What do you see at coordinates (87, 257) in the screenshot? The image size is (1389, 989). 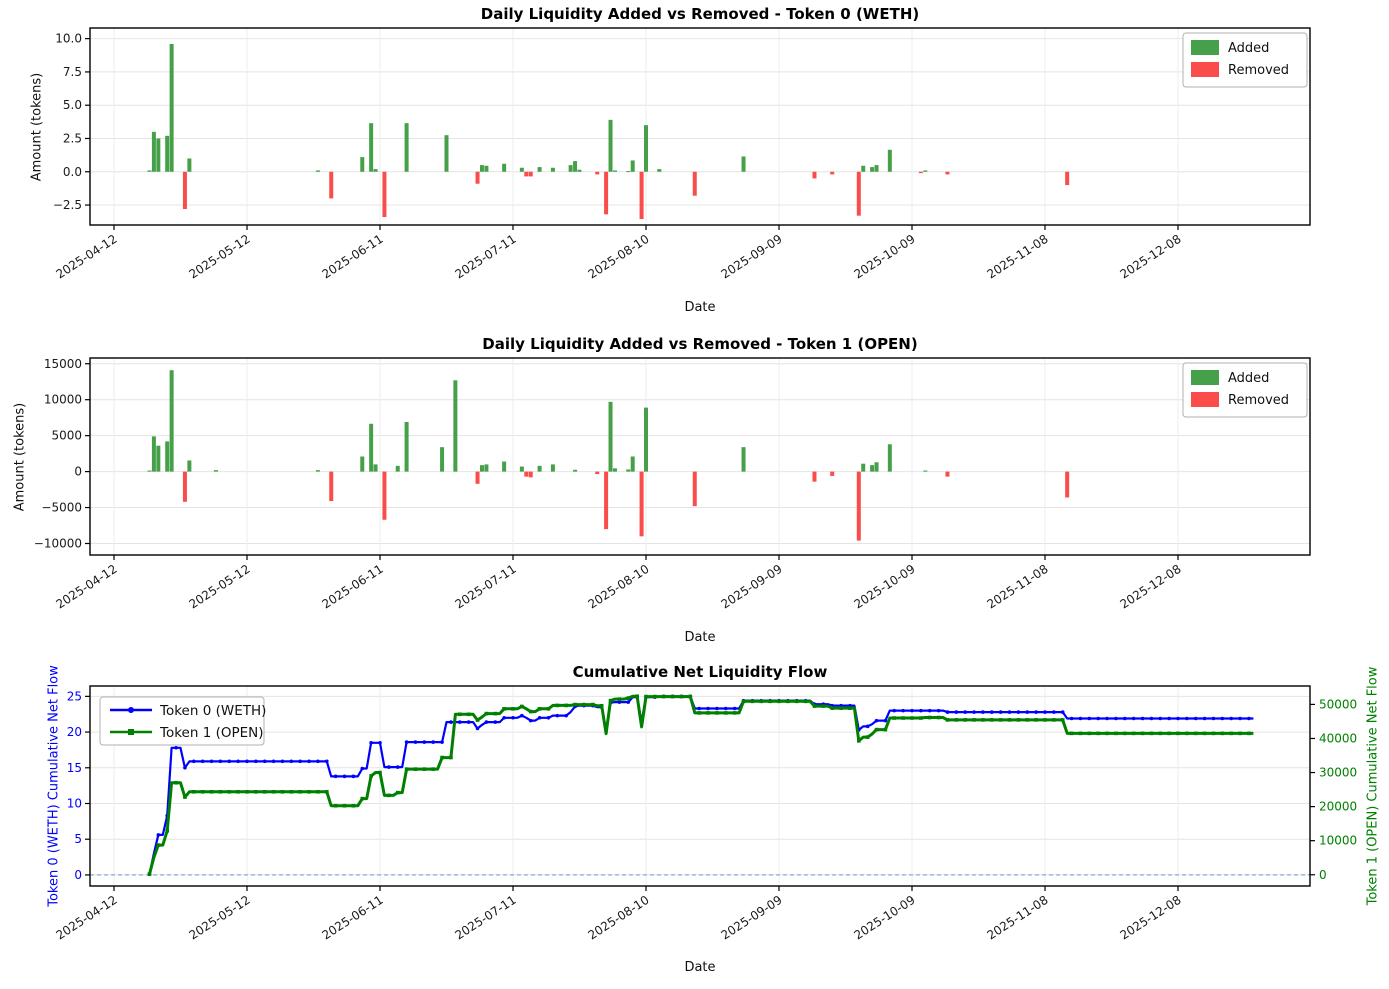 I see `x-tick-label: 2025-04-12` at bounding box center [87, 257].